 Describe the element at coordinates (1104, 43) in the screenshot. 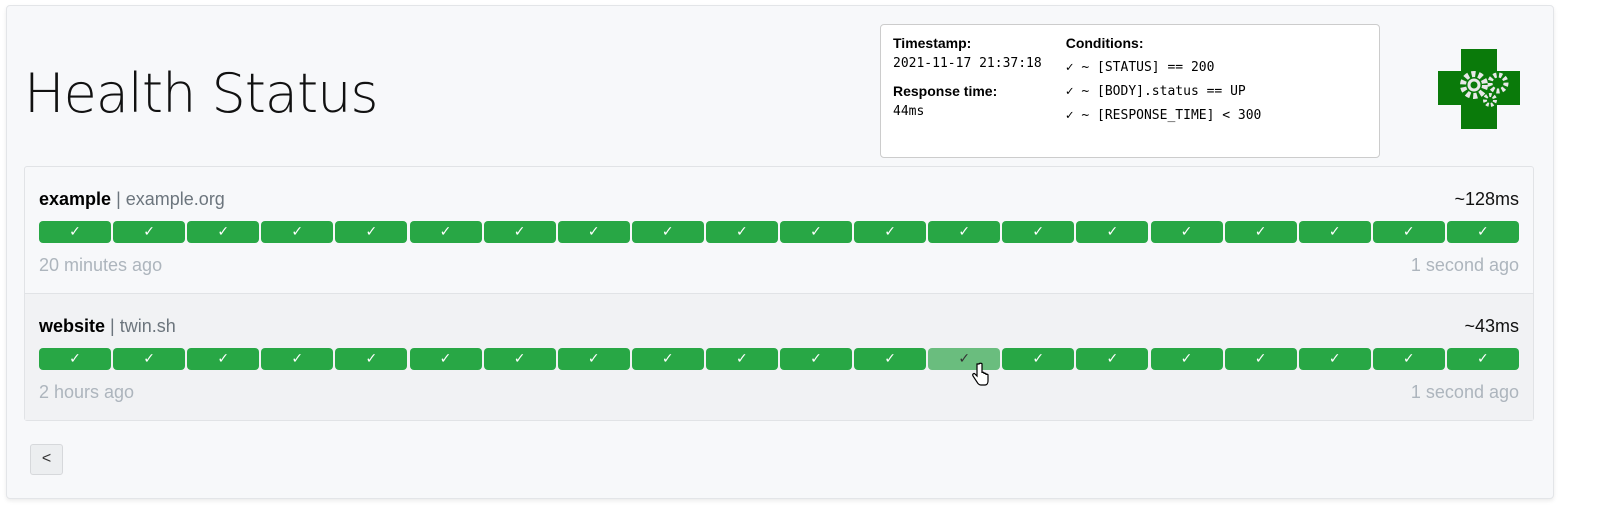

I see `conditions-label: Conditions:` at that location.